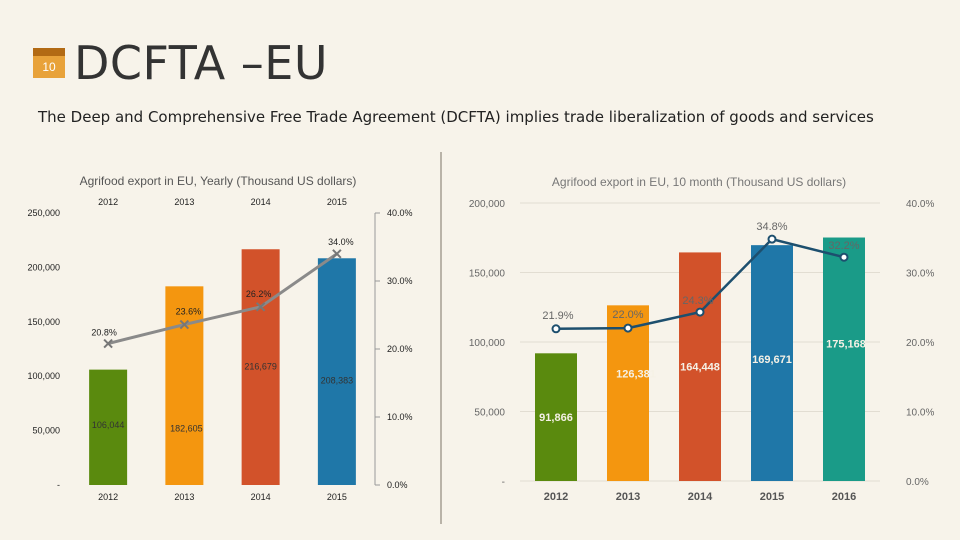 This screenshot has width=960, height=540. Describe the element at coordinates (184, 202) in the screenshot. I see `top-category-label: 2013` at that location.